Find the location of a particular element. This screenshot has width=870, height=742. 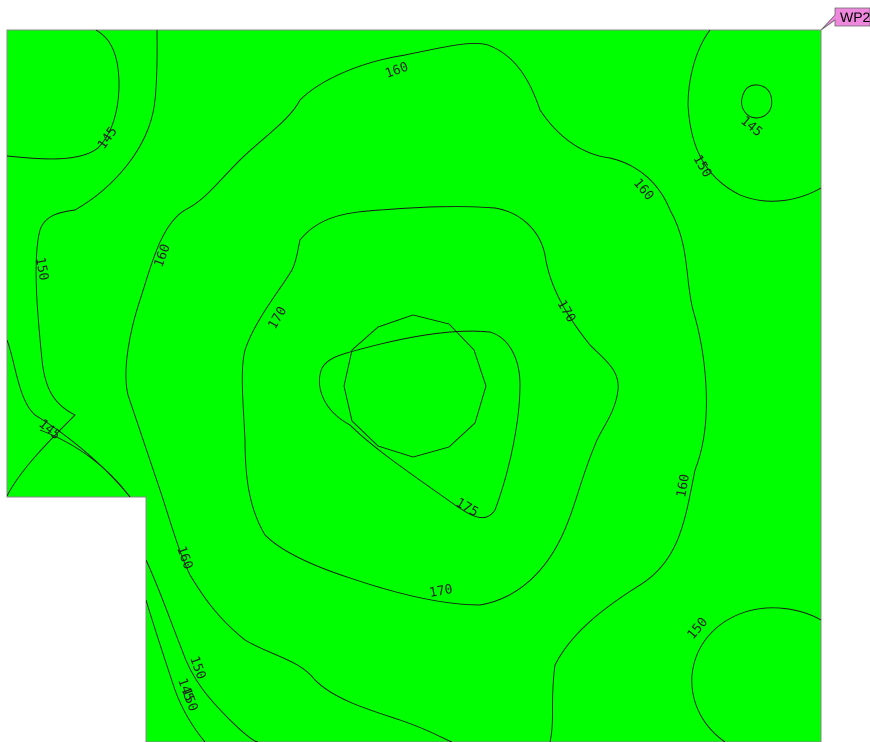

contour-label: 150 is located at coordinates (41, 269).